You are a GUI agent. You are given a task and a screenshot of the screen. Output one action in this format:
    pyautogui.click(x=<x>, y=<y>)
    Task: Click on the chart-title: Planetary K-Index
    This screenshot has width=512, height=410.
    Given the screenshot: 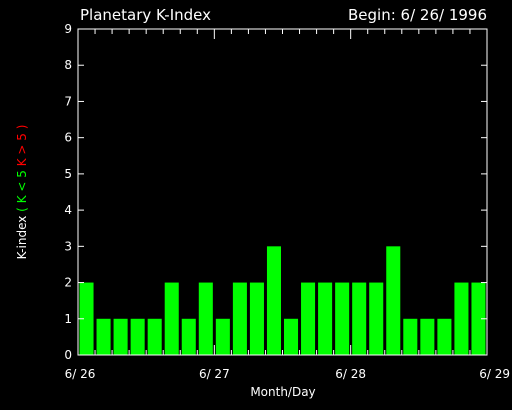 What is the action you would take?
    pyautogui.click(x=145, y=15)
    